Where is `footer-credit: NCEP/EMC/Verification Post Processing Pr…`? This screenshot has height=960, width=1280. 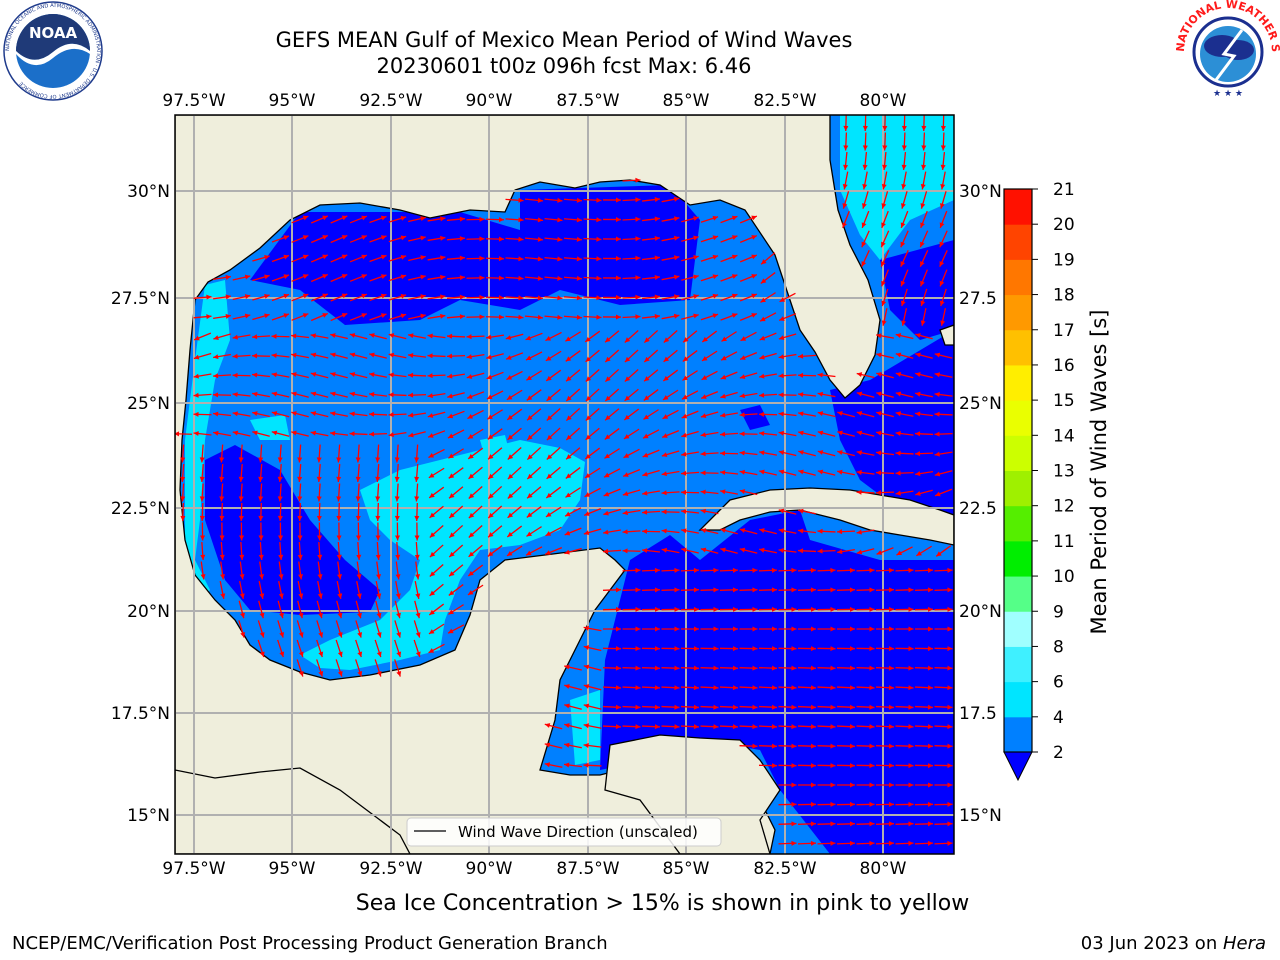
footer-credit: NCEP/EMC/Verification Post Processing Pr… is located at coordinates (310, 943).